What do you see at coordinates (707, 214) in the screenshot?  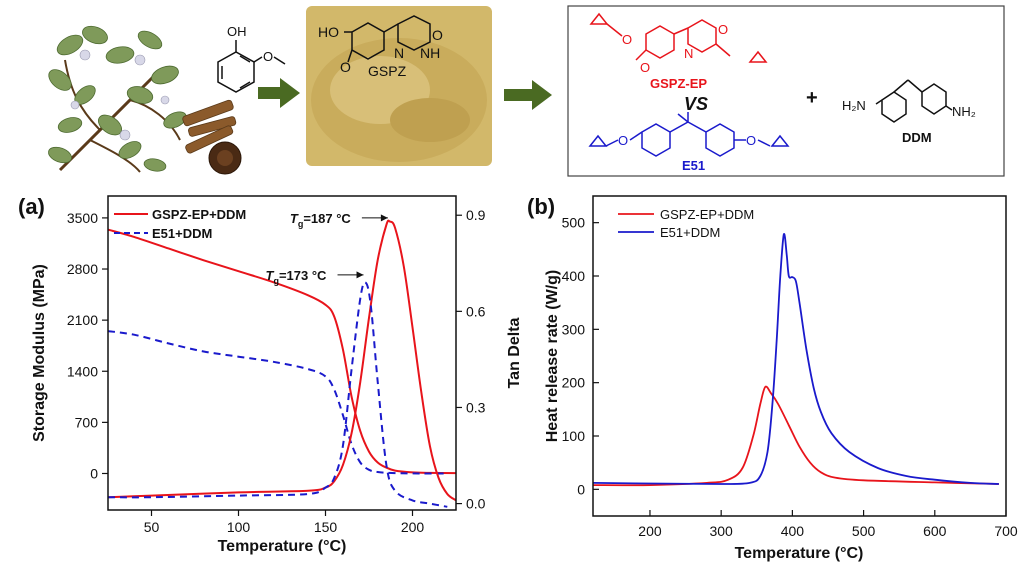 I see `legend-label-b-gspz-ep: GSPZ-EP+DDM` at bounding box center [707, 214].